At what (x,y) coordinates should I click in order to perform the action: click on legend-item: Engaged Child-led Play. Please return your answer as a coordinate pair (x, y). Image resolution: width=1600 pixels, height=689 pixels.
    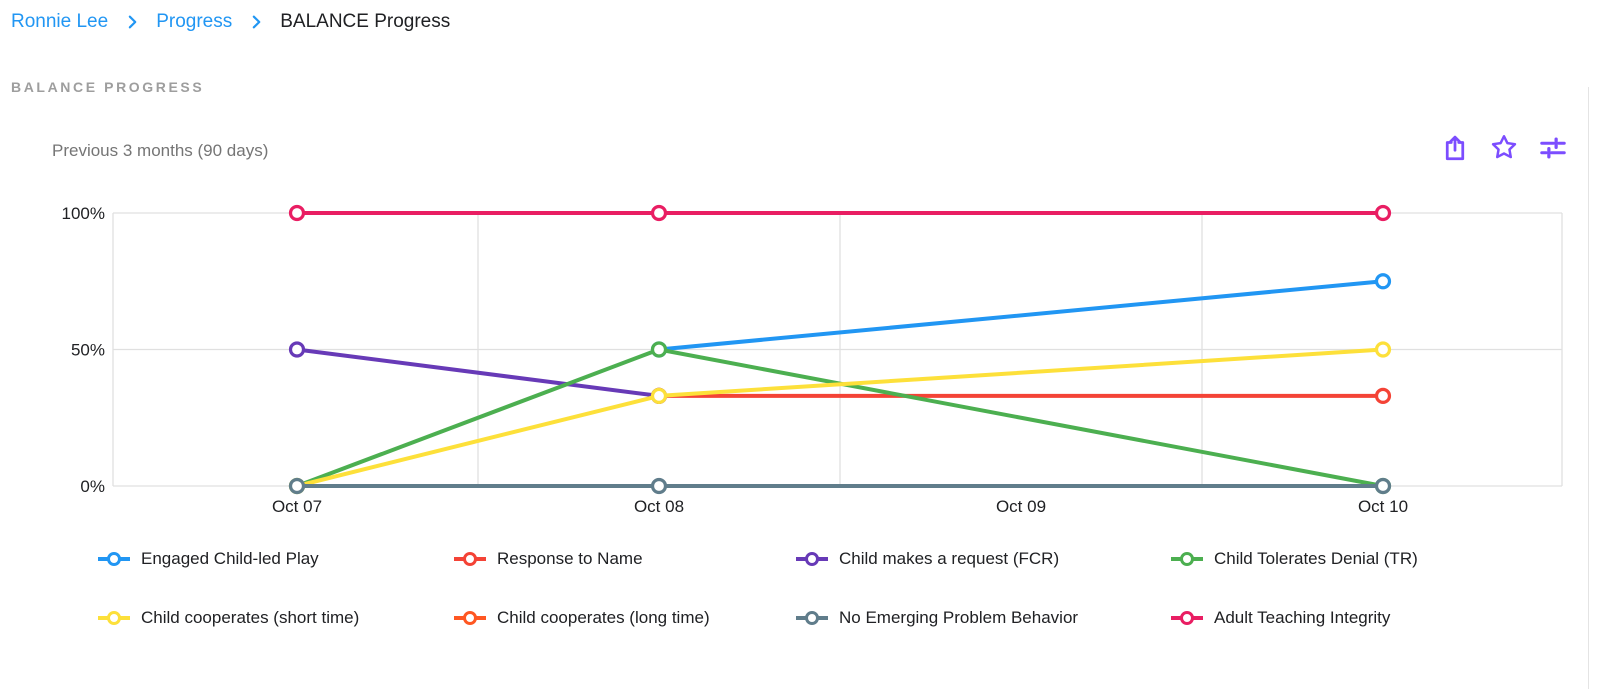
    Looking at the image, I should click on (208, 559).